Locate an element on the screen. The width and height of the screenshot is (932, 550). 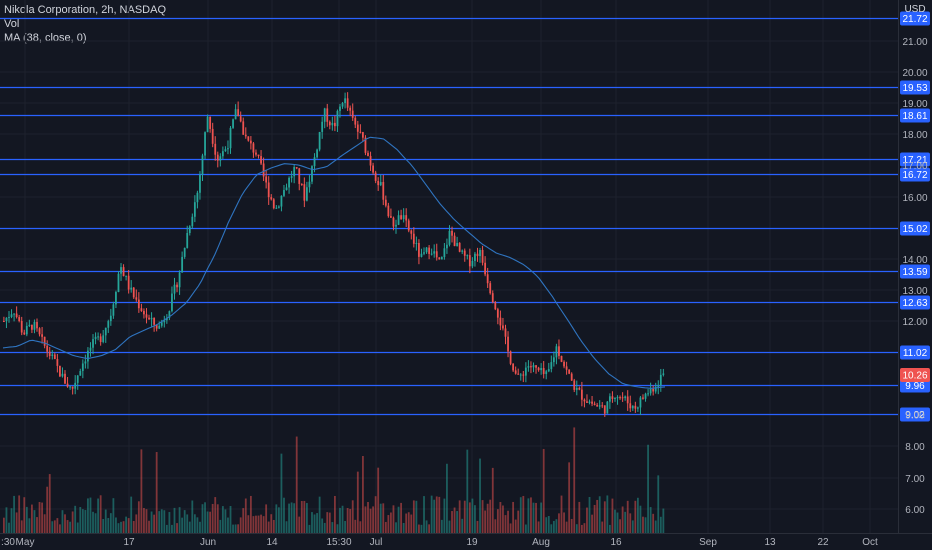
time-tick-label: 19 is located at coordinates (472, 542).